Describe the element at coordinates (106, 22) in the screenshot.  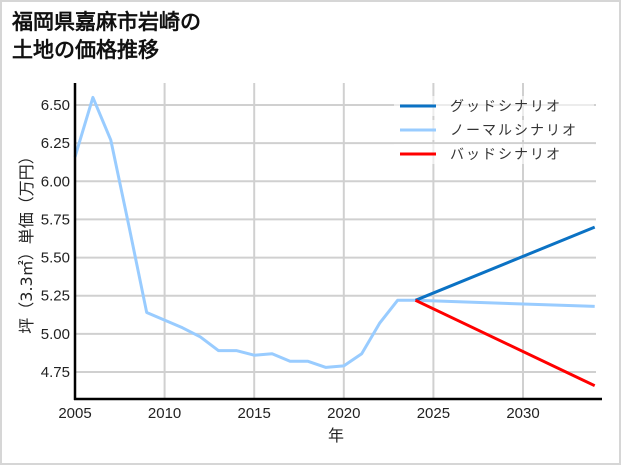
I see `chart-title-line1: 福岡県嘉麻市岩崎の` at that location.